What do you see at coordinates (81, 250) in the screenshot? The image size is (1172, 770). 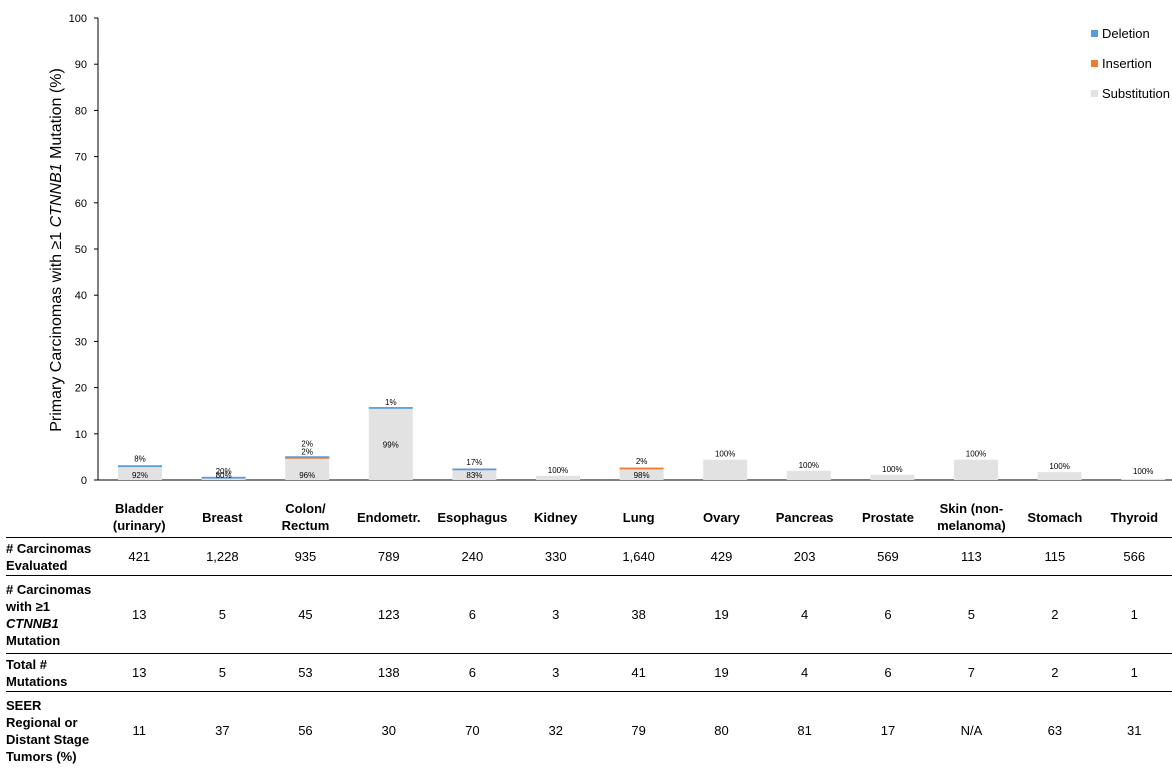 I see `y-tick-label: 50` at bounding box center [81, 250].